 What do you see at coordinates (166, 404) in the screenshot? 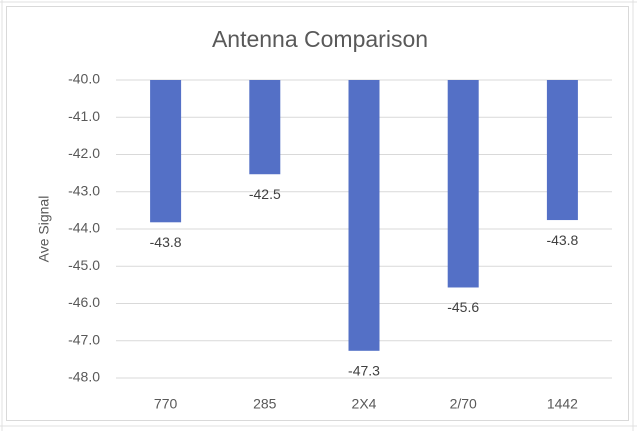
I see `x-tick-label: 770` at bounding box center [166, 404].